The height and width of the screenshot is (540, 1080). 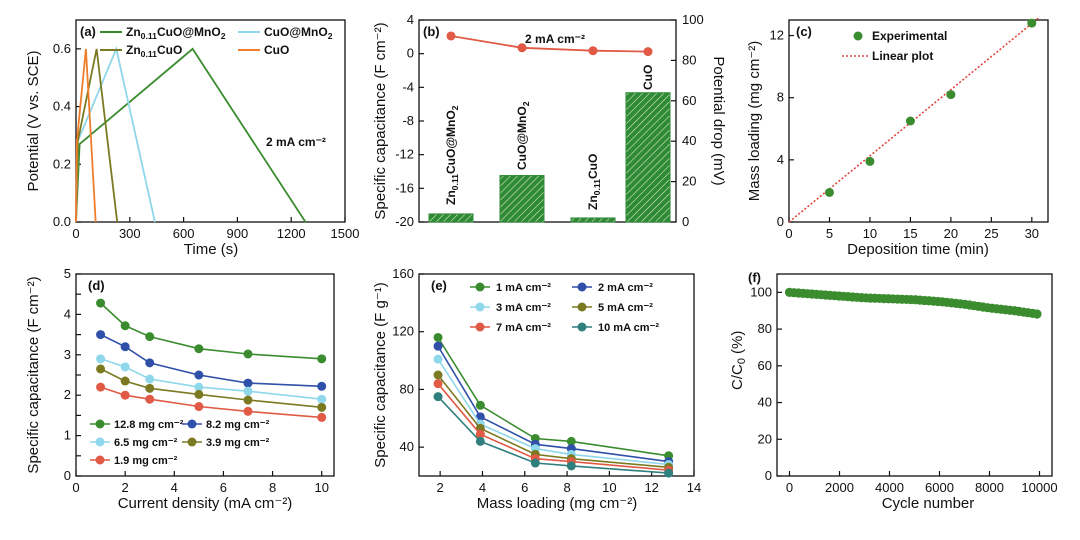 I want to click on bar-category-label: Zn0.11CuO, so click(x=594, y=182).